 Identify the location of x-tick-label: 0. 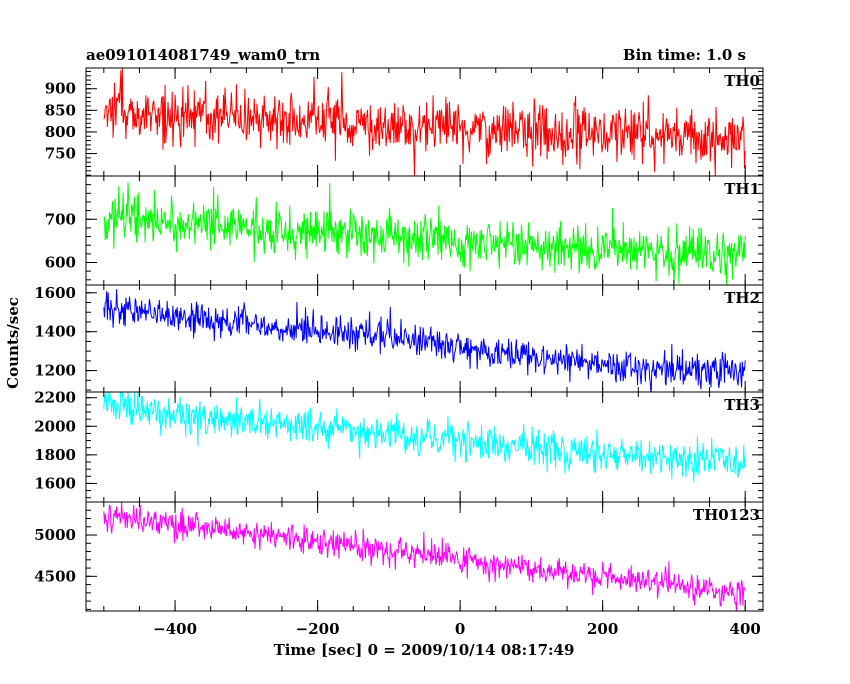
(460, 629).